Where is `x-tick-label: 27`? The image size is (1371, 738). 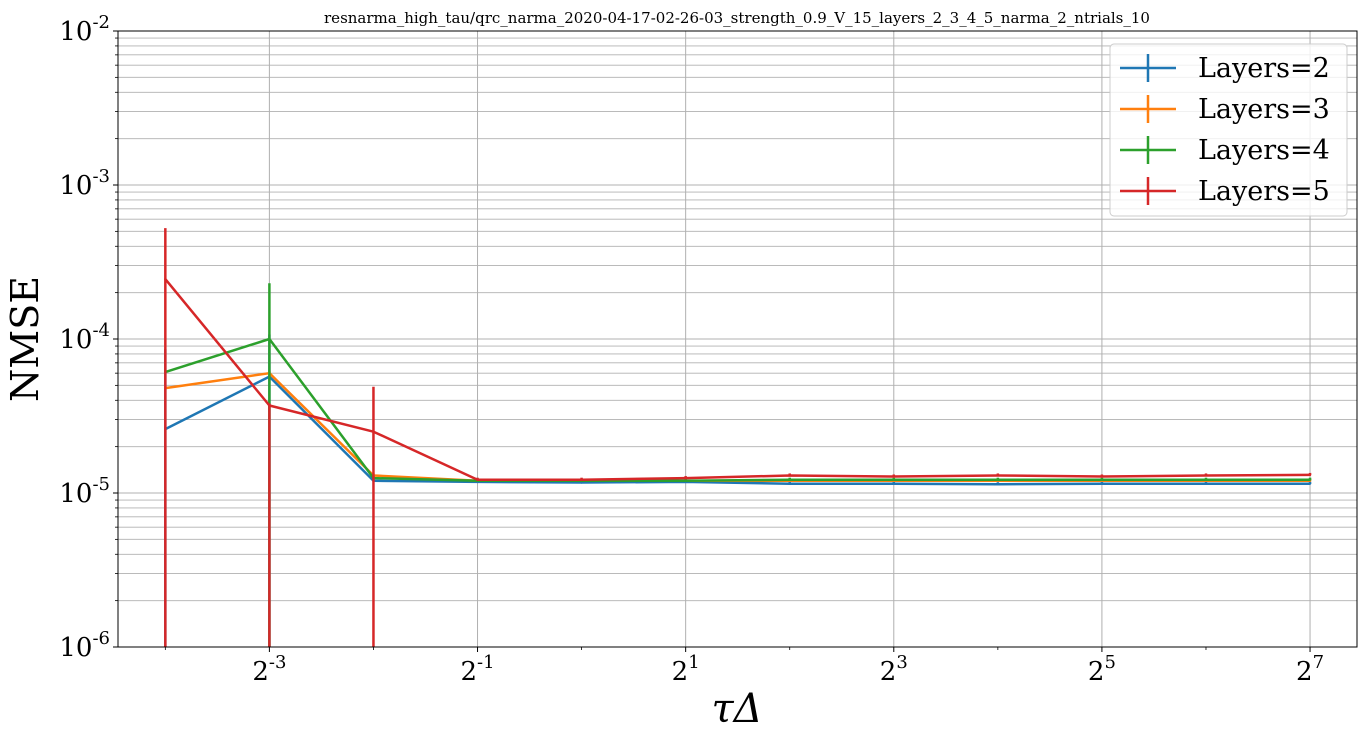
x-tick-label: 27 is located at coordinates (1310, 669).